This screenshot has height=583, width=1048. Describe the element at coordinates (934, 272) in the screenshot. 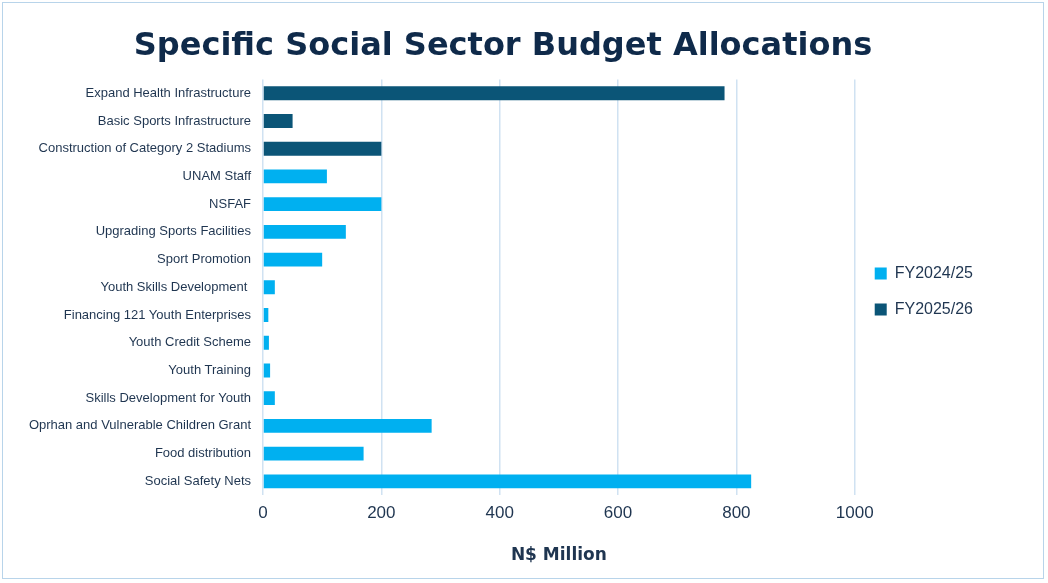

I see `legend-label: FY2024/25` at that location.